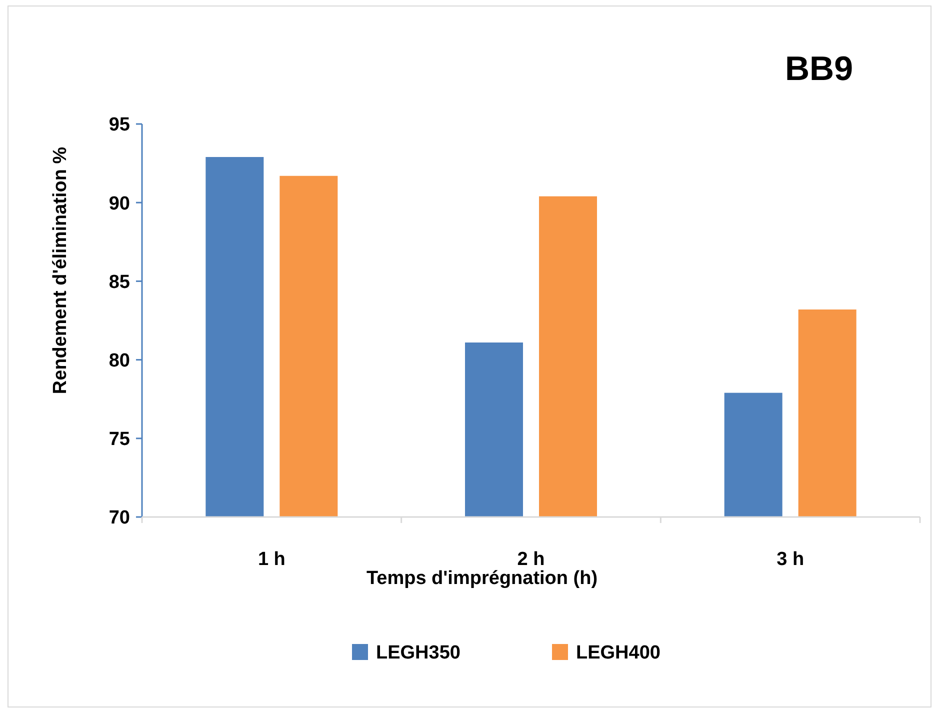 This screenshot has width=939, height=711. Describe the element at coordinates (531, 559) in the screenshot. I see `x-tick-label: 2 h` at that location.